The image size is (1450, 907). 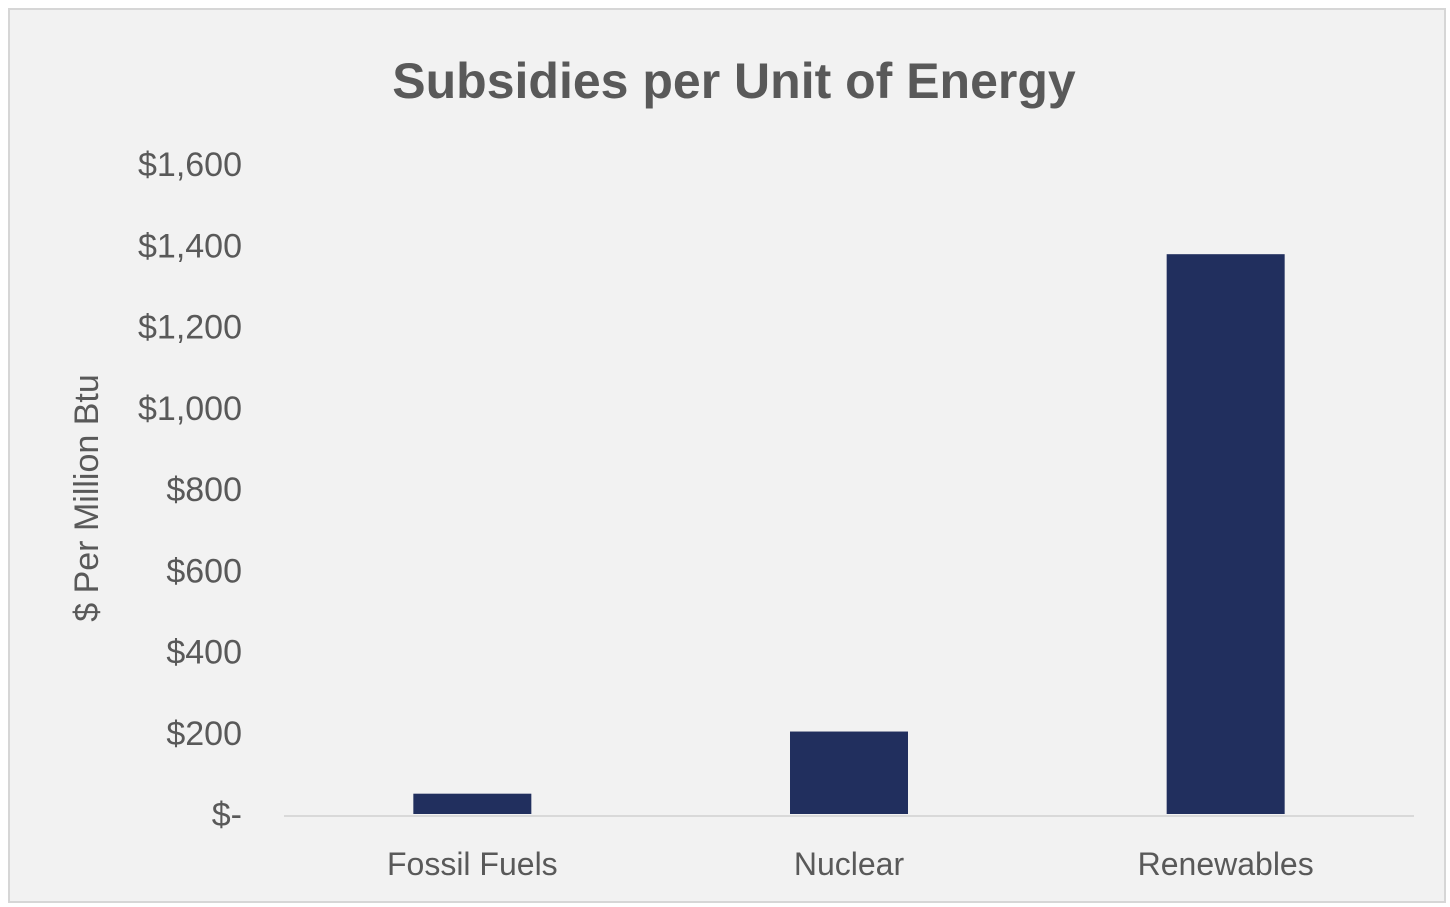 I want to click on y-tick-label: $400, so click(x=204, y=653).